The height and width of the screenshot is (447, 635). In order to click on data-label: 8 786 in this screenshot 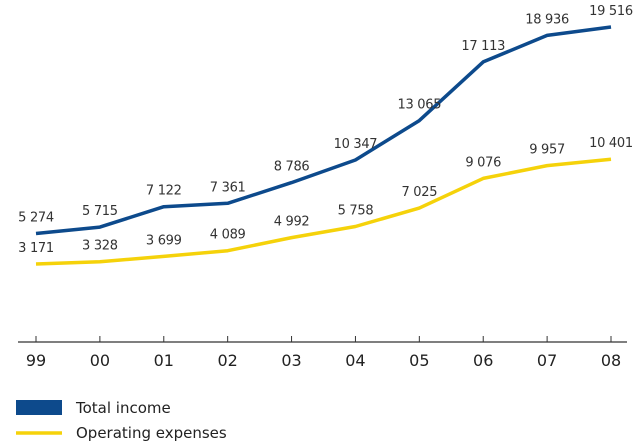, I will do `click(292, 167)`.